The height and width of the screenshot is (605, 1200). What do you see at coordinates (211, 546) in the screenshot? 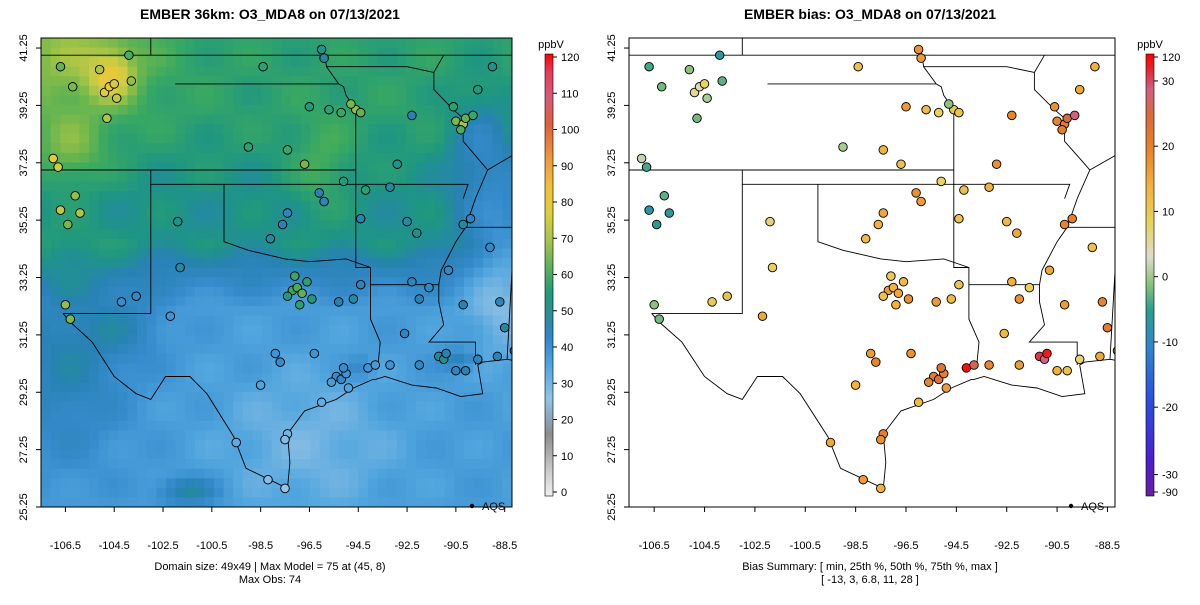
I see `x-tick-label: -100.5` at bounding box center [211, 546].